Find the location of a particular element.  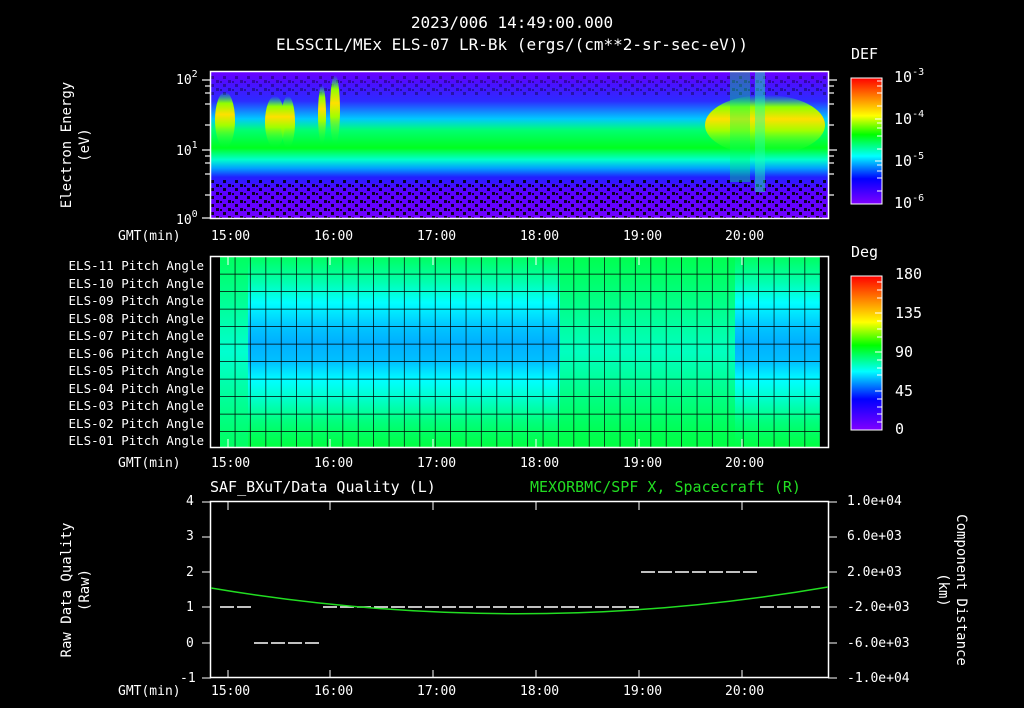

deg-colorbar-tick: 135 is located at coordinates (909, 313).